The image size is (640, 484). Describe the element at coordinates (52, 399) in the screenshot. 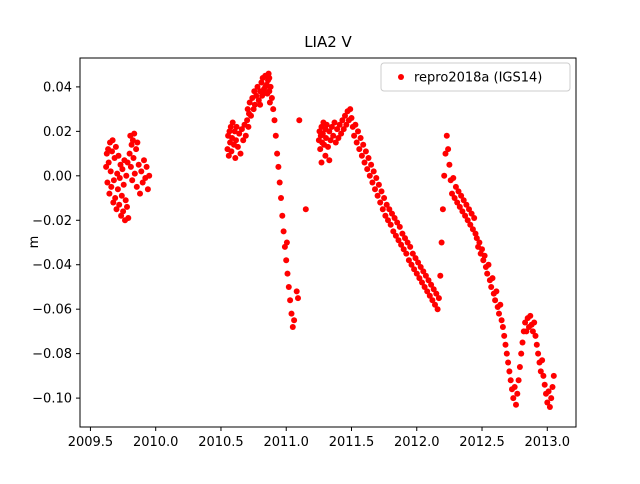

I see `y-tick-label: −0.10` at that location.